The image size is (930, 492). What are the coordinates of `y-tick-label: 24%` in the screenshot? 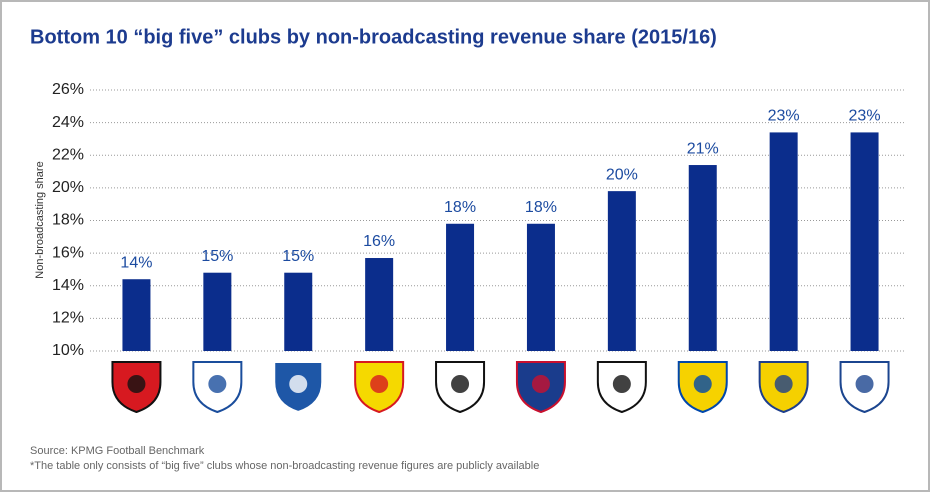 It's located at (68, 122).